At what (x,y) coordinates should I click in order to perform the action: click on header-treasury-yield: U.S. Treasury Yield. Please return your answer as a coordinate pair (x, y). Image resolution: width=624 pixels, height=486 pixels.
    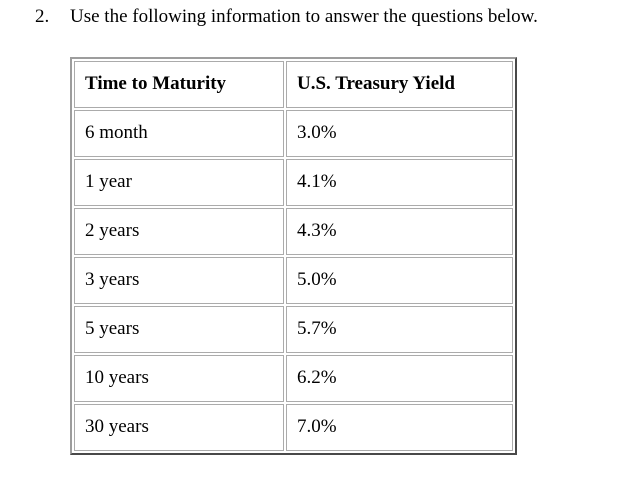
    Looking at the image, I should click on (399, 84).